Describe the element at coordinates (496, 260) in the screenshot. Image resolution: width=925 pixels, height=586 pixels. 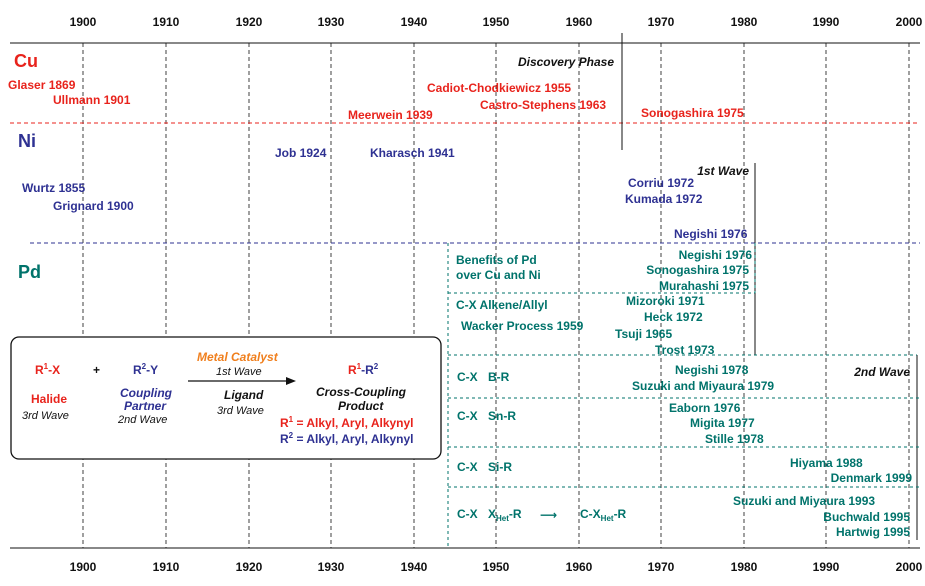
I see `pd-benefits-line1: Benefits of Pd` at that location.